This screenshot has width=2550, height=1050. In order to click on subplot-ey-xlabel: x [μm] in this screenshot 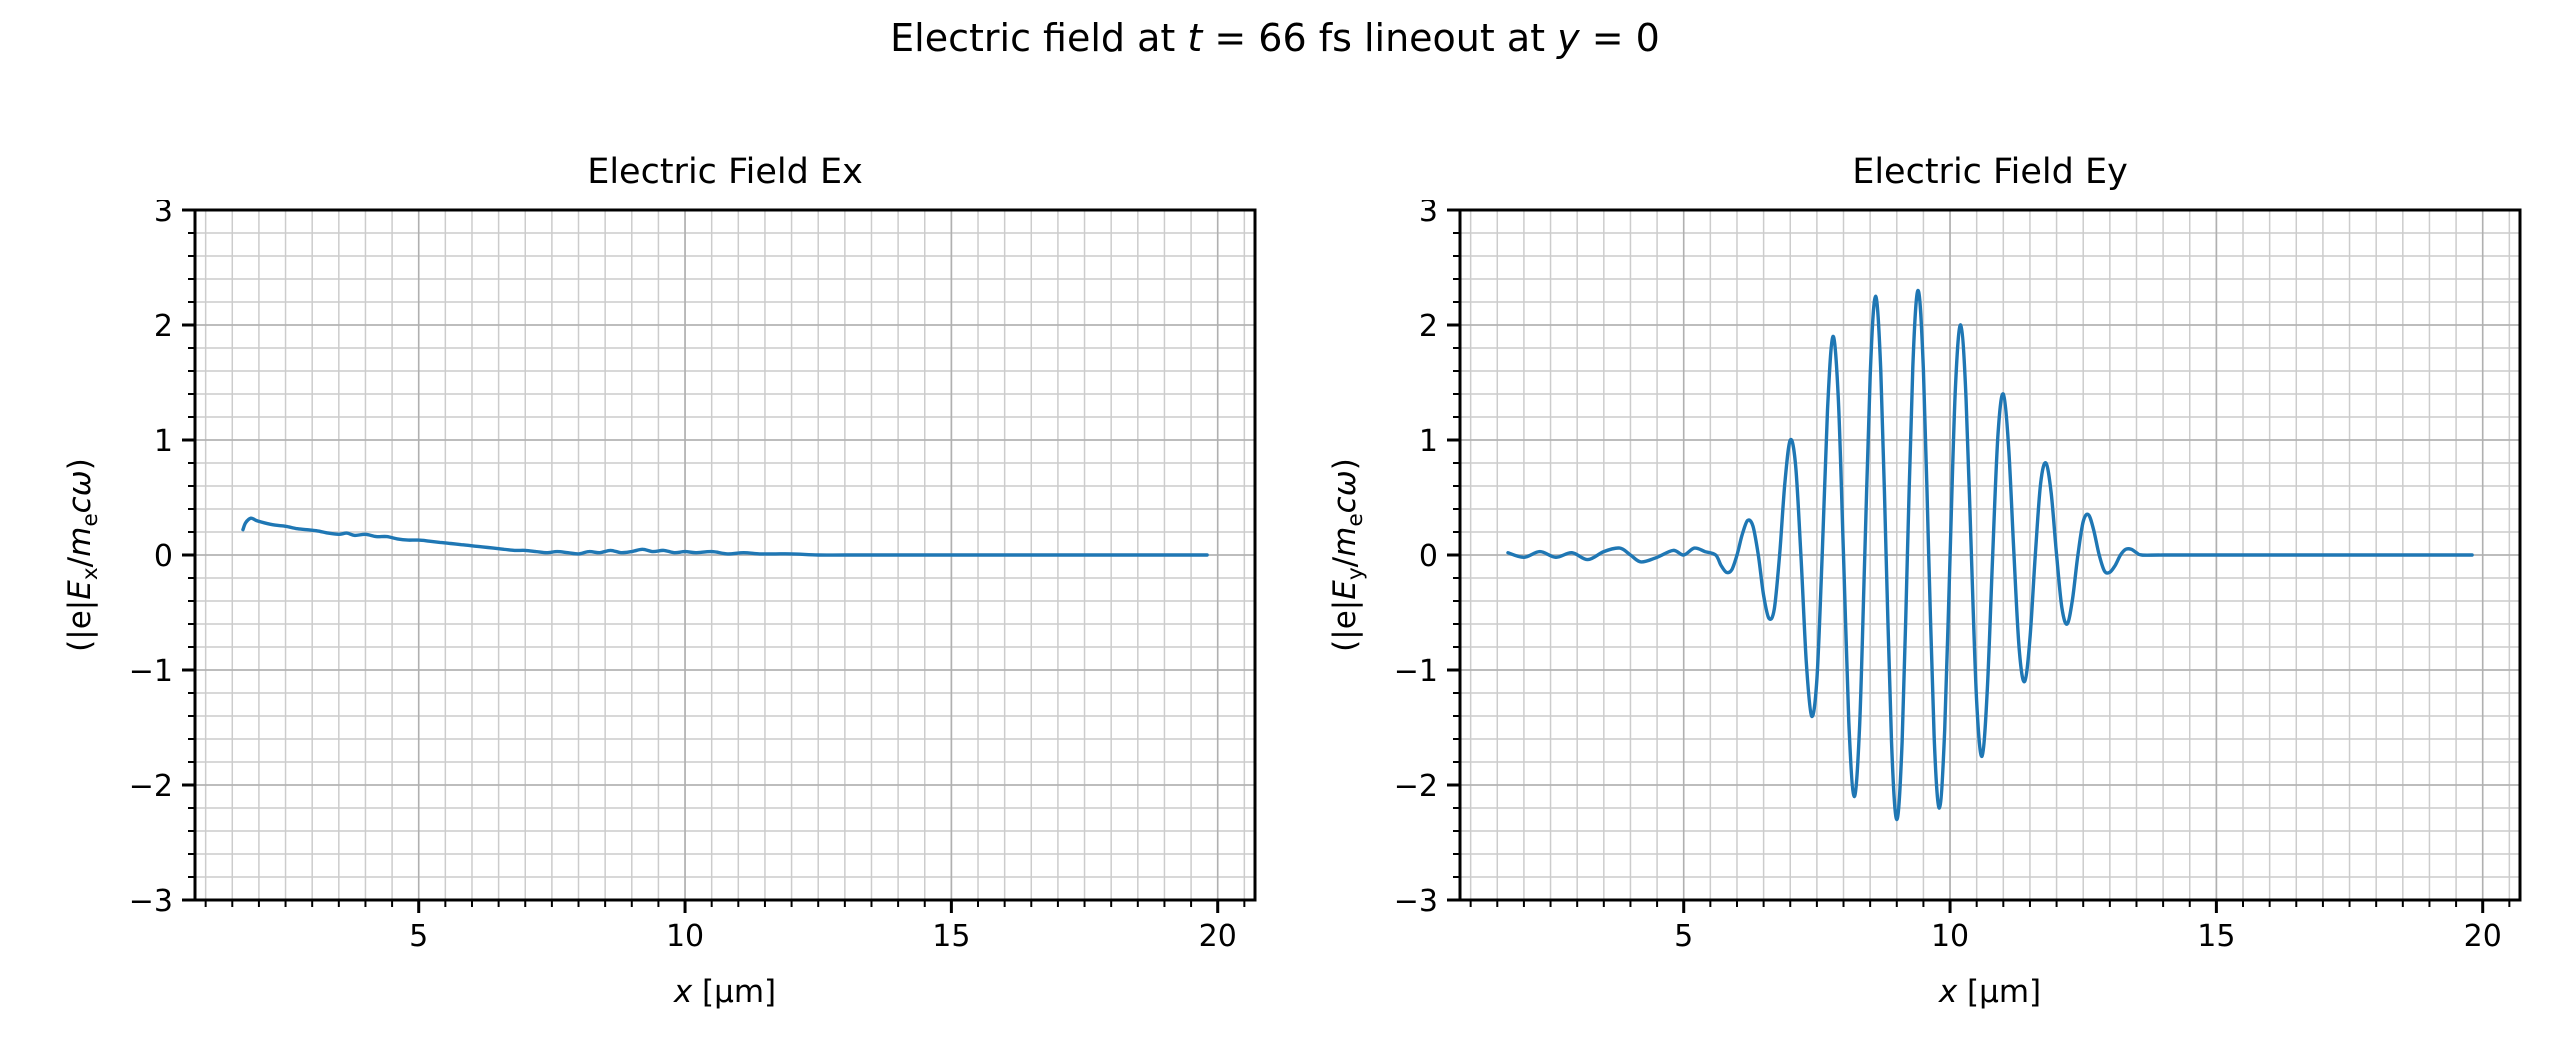, I will do `click(1990, 992)`.